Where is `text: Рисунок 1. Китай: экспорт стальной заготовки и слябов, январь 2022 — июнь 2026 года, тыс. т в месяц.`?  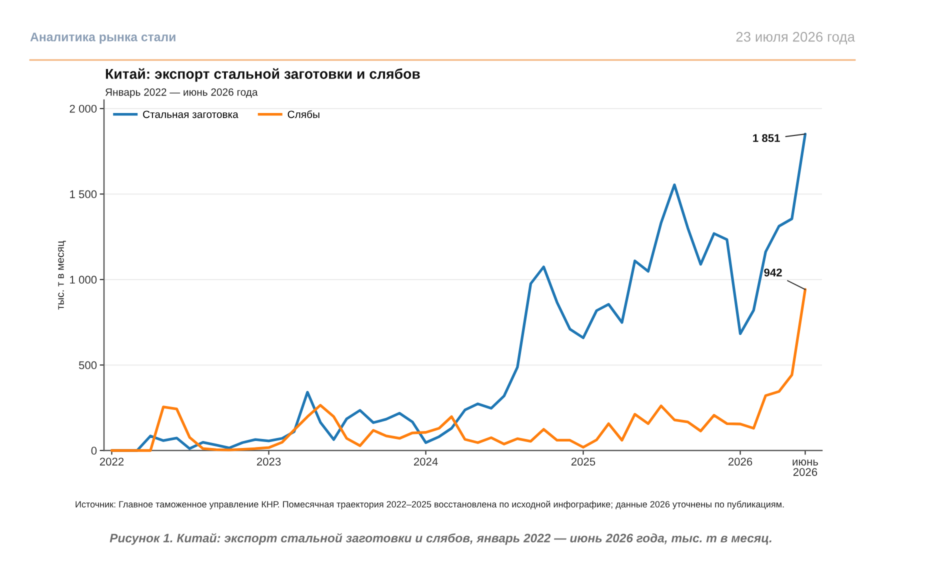
text: Рисунок 1. Китай: экспорт стальной заготовки и слябов, январь 2022 — июнь 2026 года, тыс. т в месяц. is located at coordinates (441, 539).